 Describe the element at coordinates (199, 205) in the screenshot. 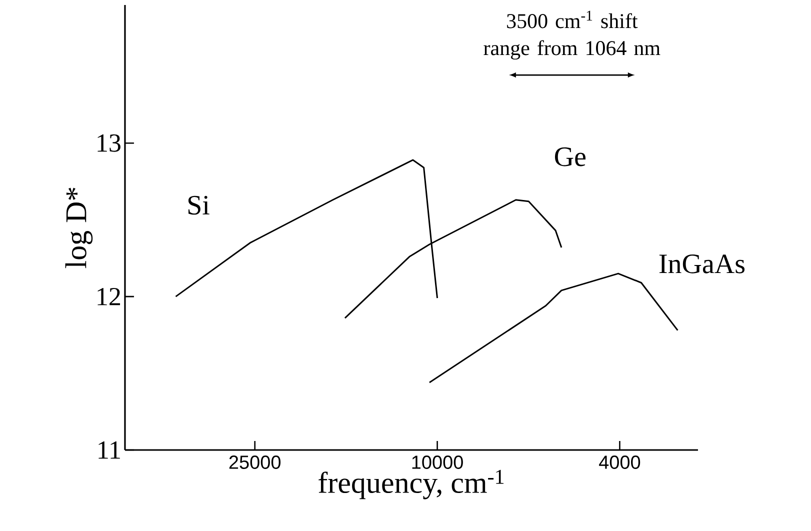

I see `series-label: Si` at that location.